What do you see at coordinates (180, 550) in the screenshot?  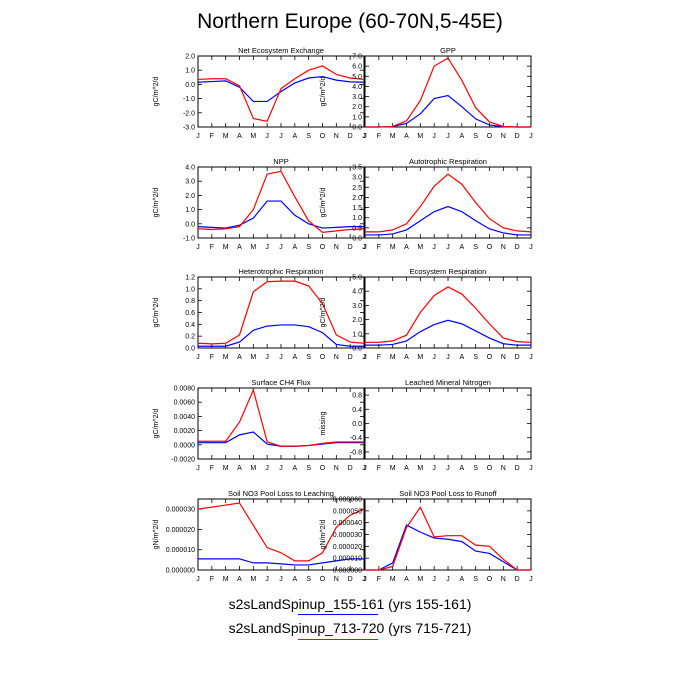 I see `y-tick-label: 0.000010` at bounding box center [180, 550].